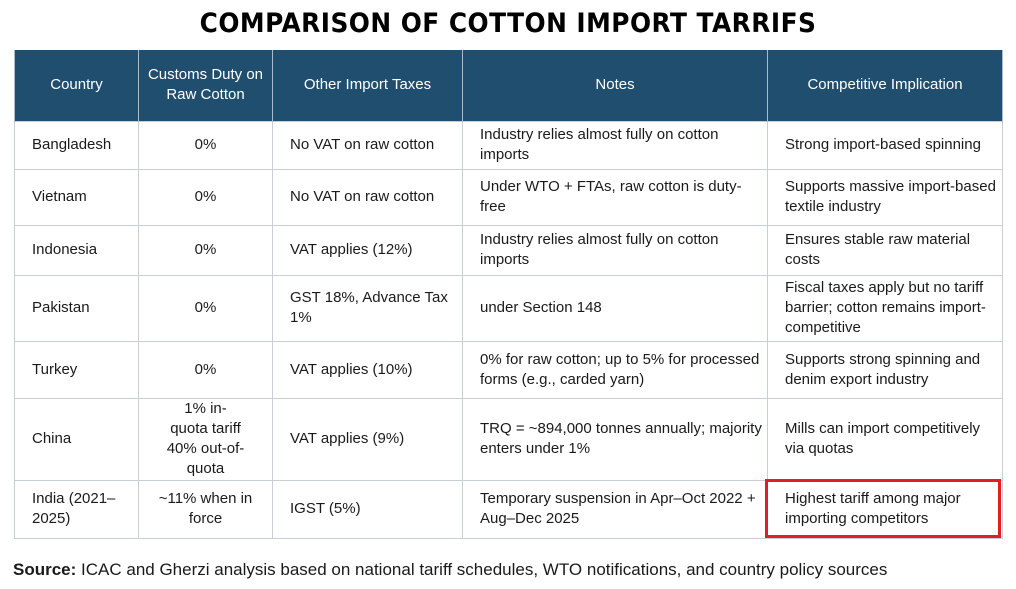 The height and width of the screenshot is (589, 1016). I want to click on cell-taxes: IGST (5%), so click(367, 509).